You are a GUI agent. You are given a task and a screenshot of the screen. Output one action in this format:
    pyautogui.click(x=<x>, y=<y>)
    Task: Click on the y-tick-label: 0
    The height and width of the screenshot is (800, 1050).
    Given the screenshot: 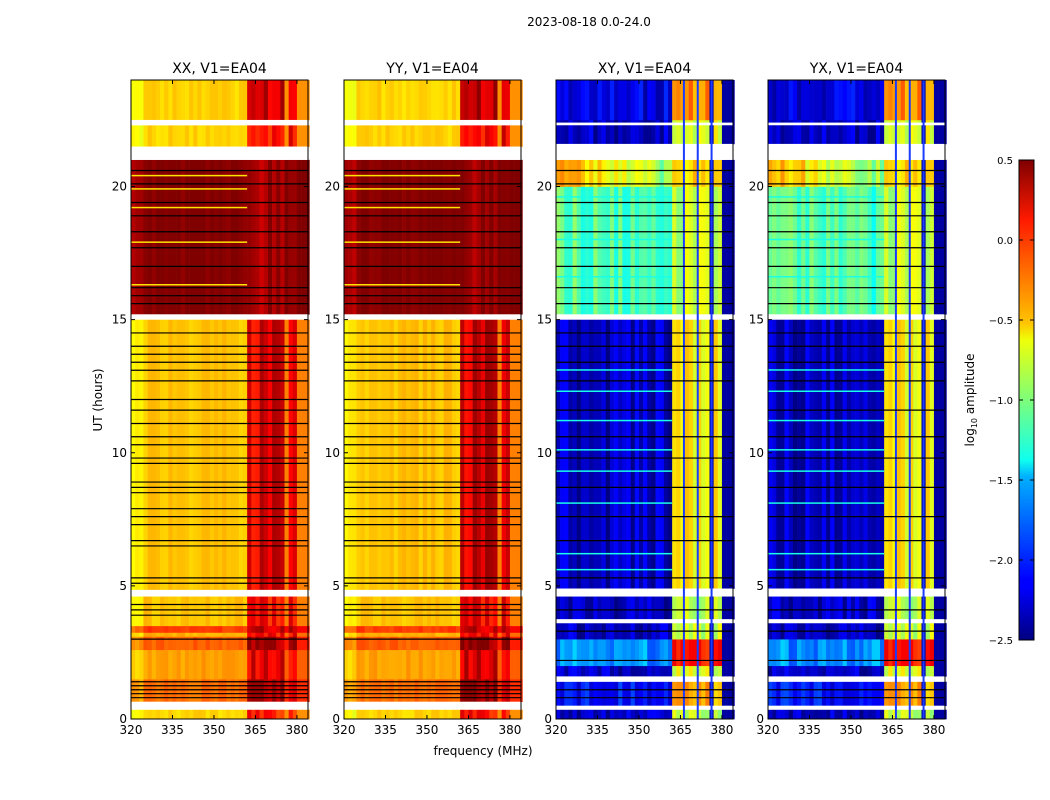 What is the action you would take?
    pyautogui.click(x=336, y=719)
    